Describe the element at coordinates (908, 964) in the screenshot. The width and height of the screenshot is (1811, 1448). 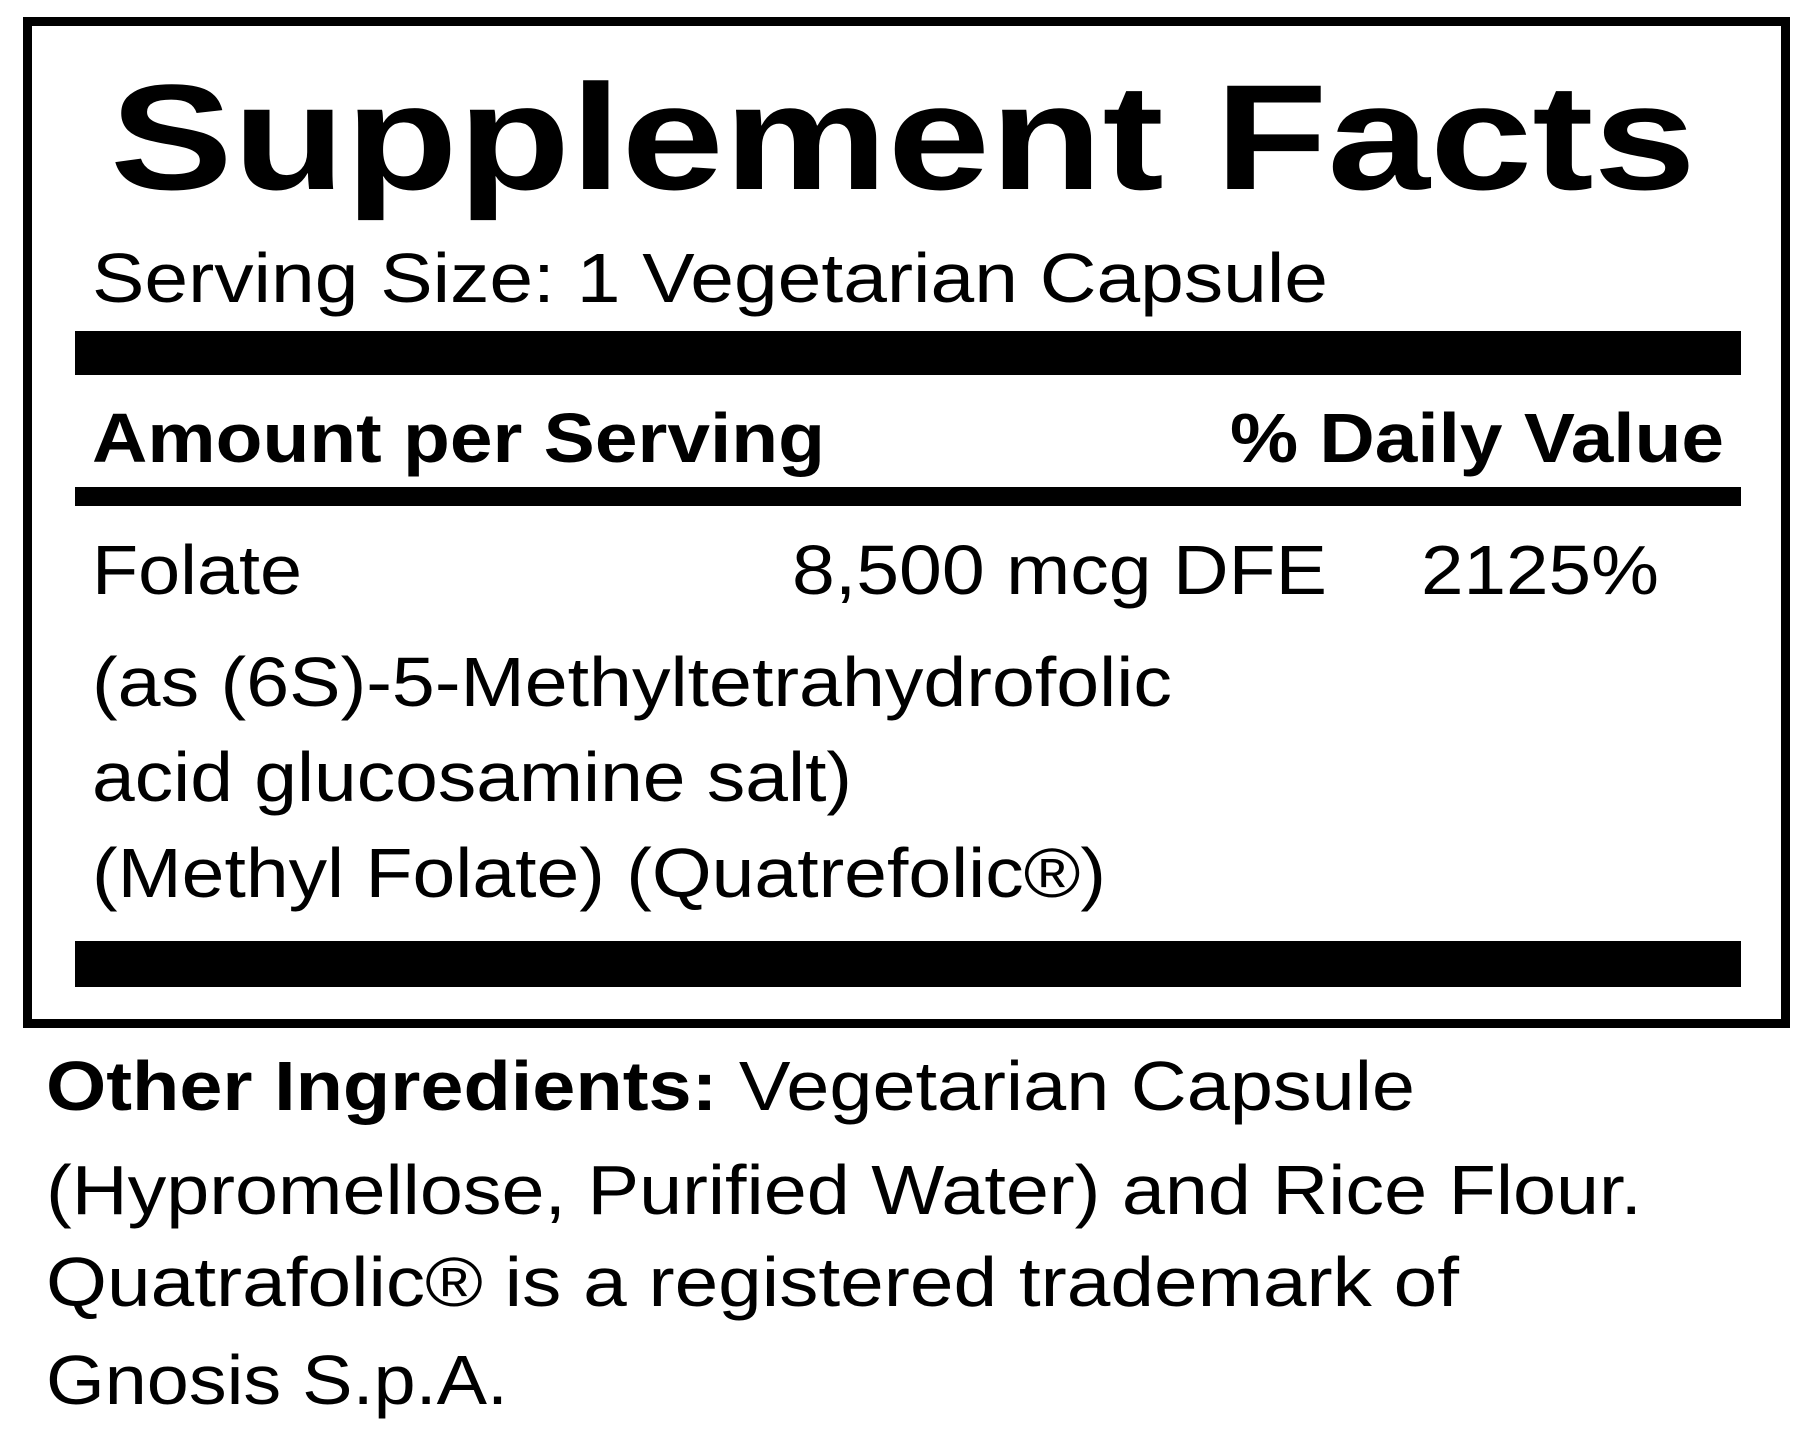
I see `thick-divider-bottom` at that location.